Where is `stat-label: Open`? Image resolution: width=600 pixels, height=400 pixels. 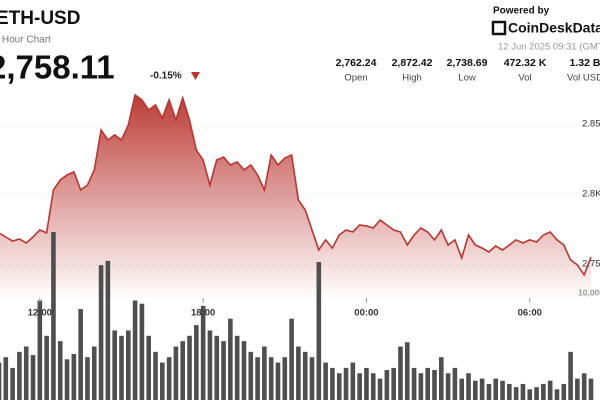
stat-label: Open is located at coordinates (355, 78).